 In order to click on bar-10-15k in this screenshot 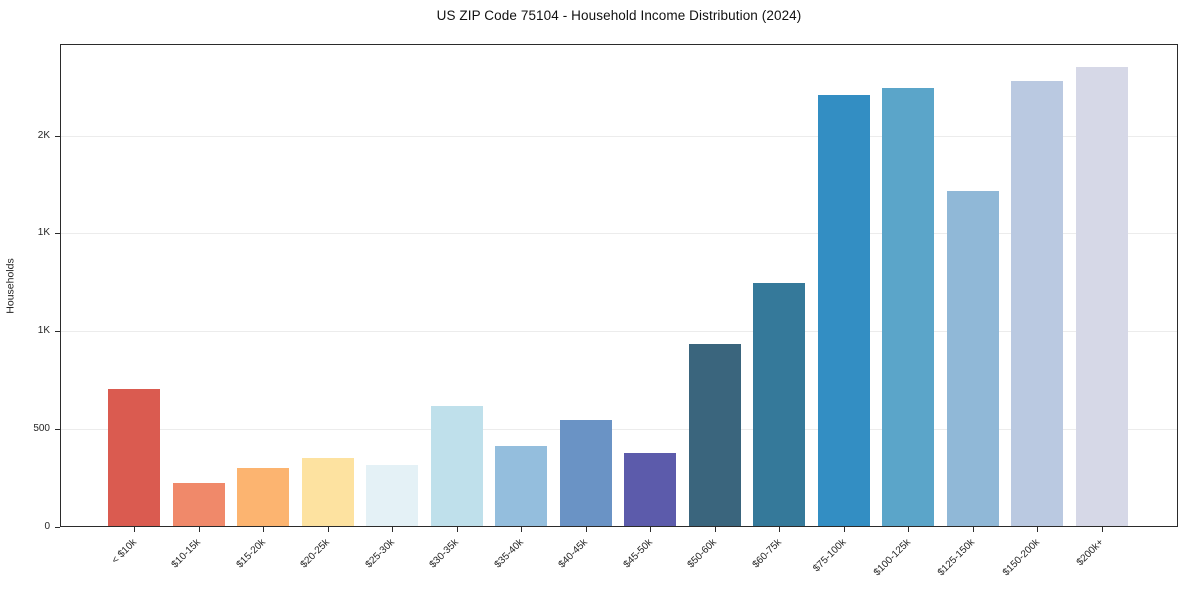, I will do `click(198, 504)`.